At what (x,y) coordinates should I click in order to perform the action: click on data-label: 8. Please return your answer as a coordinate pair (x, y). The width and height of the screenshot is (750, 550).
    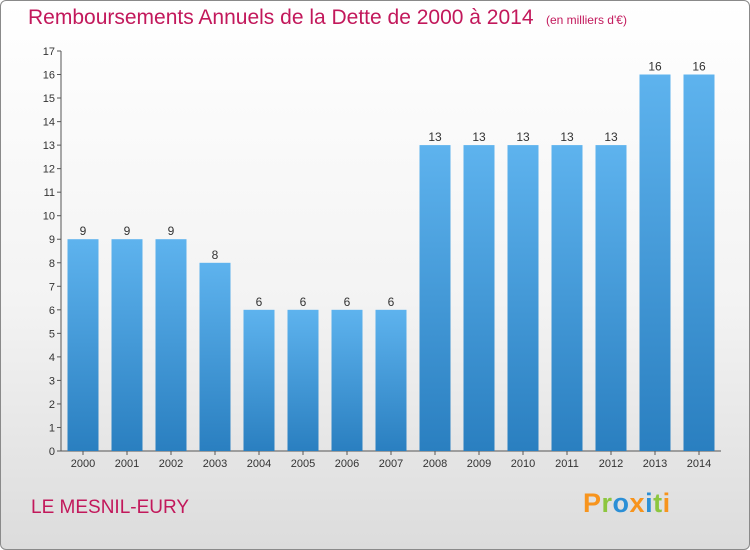
    Looking at the image, I should click on (215, 255).